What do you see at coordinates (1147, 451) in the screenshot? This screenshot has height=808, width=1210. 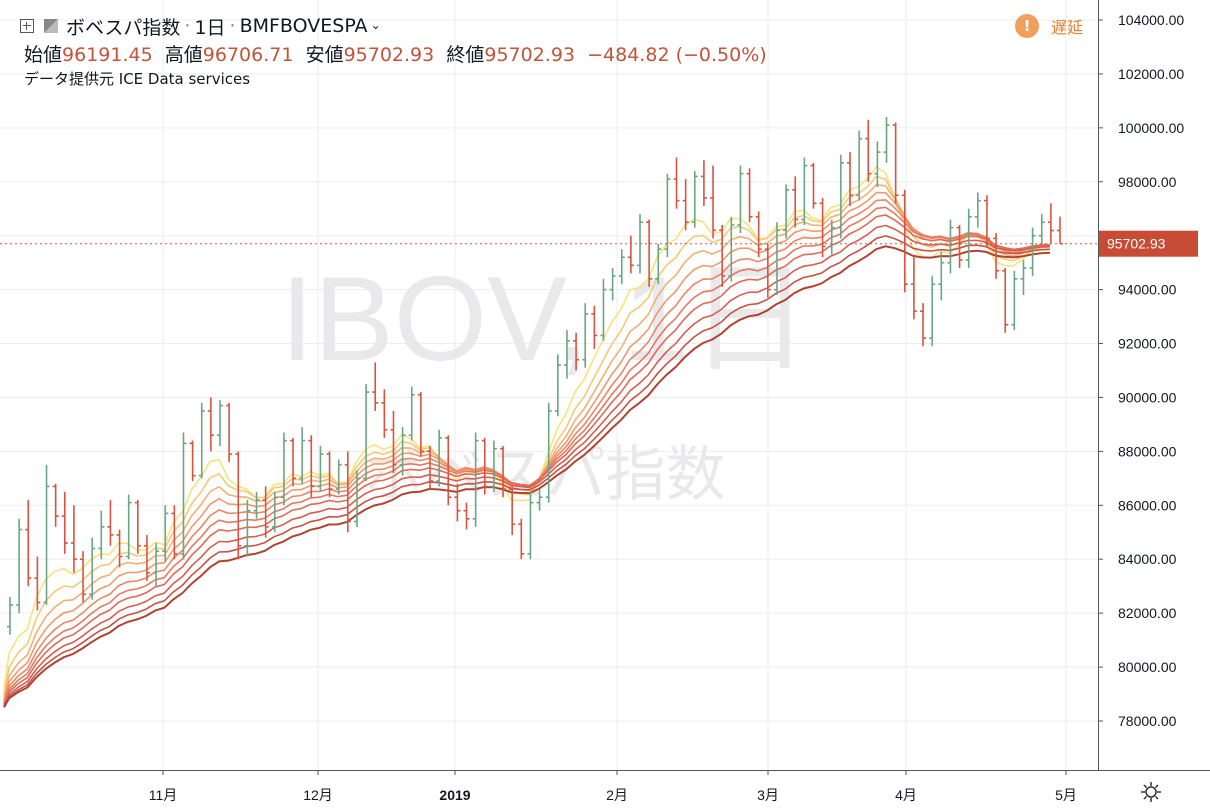 I see `y-tick-label: 88000.00` at bounding box center [1147, 451].